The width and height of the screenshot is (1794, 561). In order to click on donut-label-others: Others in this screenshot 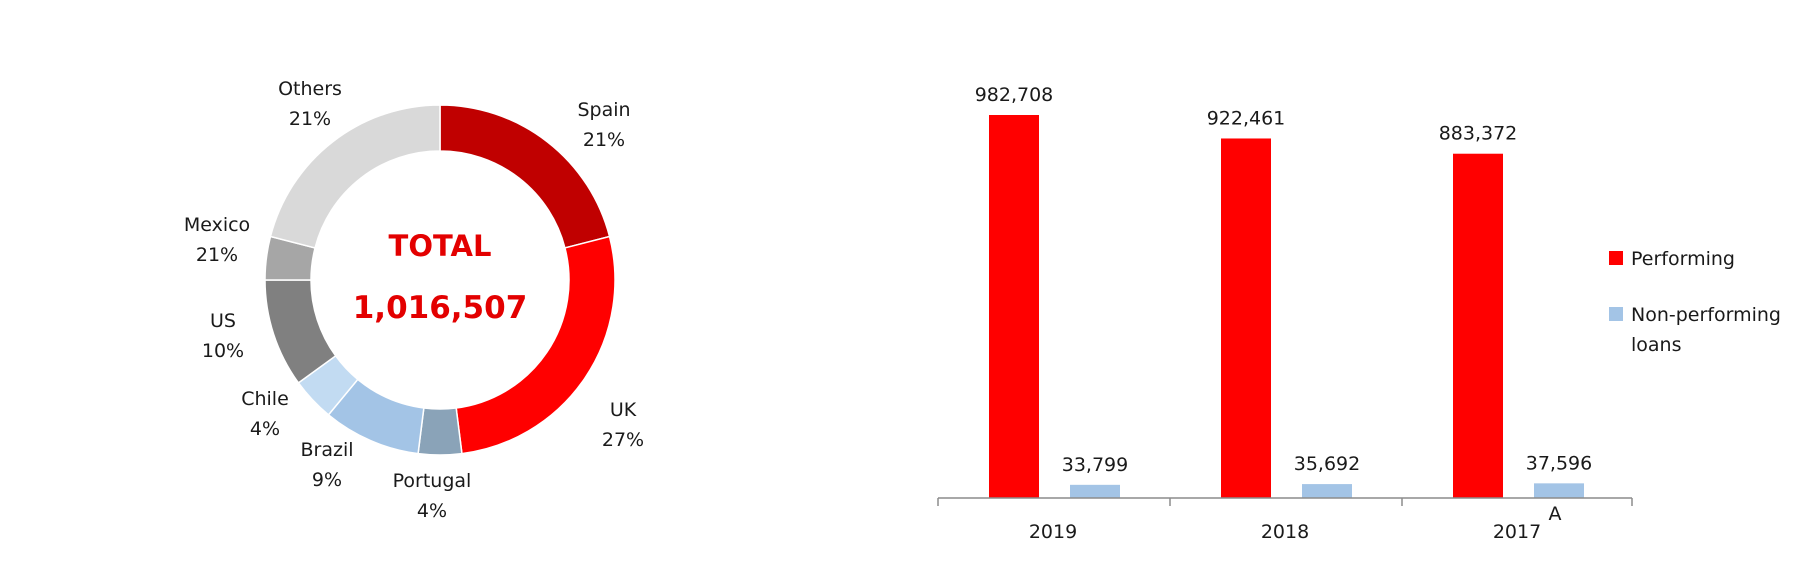, I will do `click(310, 89)`.